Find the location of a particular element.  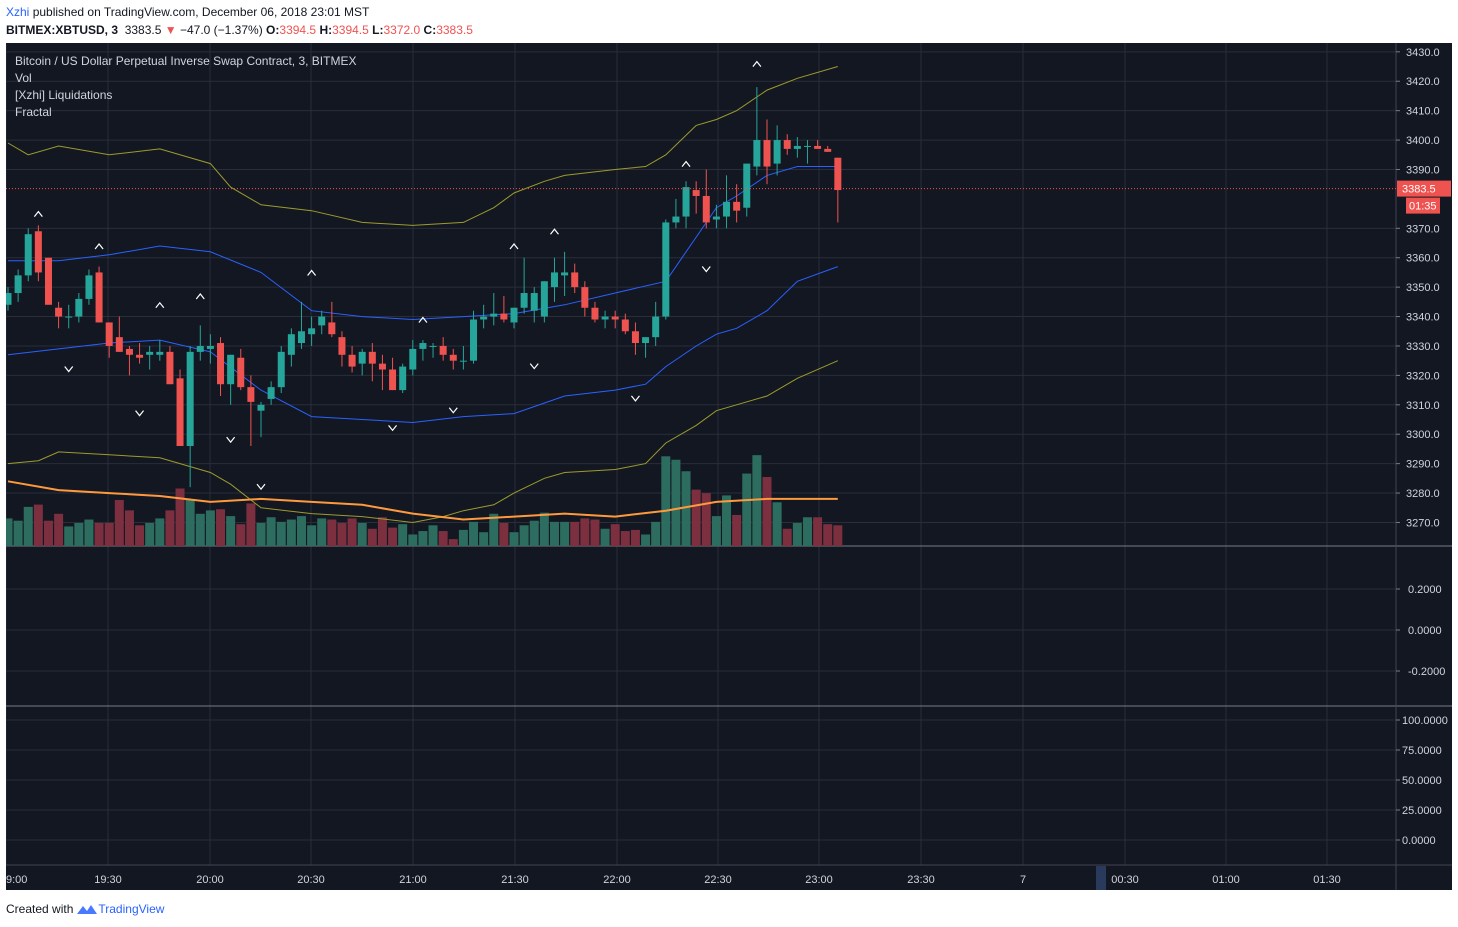

time-tick-label: 23:30 is located at coordinates (921, 880).